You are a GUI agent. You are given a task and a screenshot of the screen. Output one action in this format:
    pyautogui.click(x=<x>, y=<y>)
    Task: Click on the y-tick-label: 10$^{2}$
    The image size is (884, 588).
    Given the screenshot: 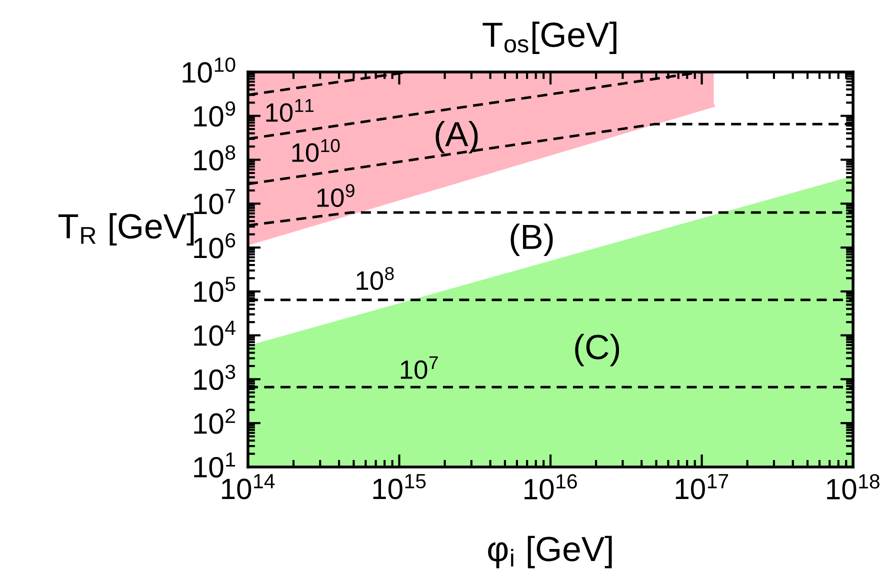 What is the action you would take?
    pyautogui.click(x=214, y=421)
    